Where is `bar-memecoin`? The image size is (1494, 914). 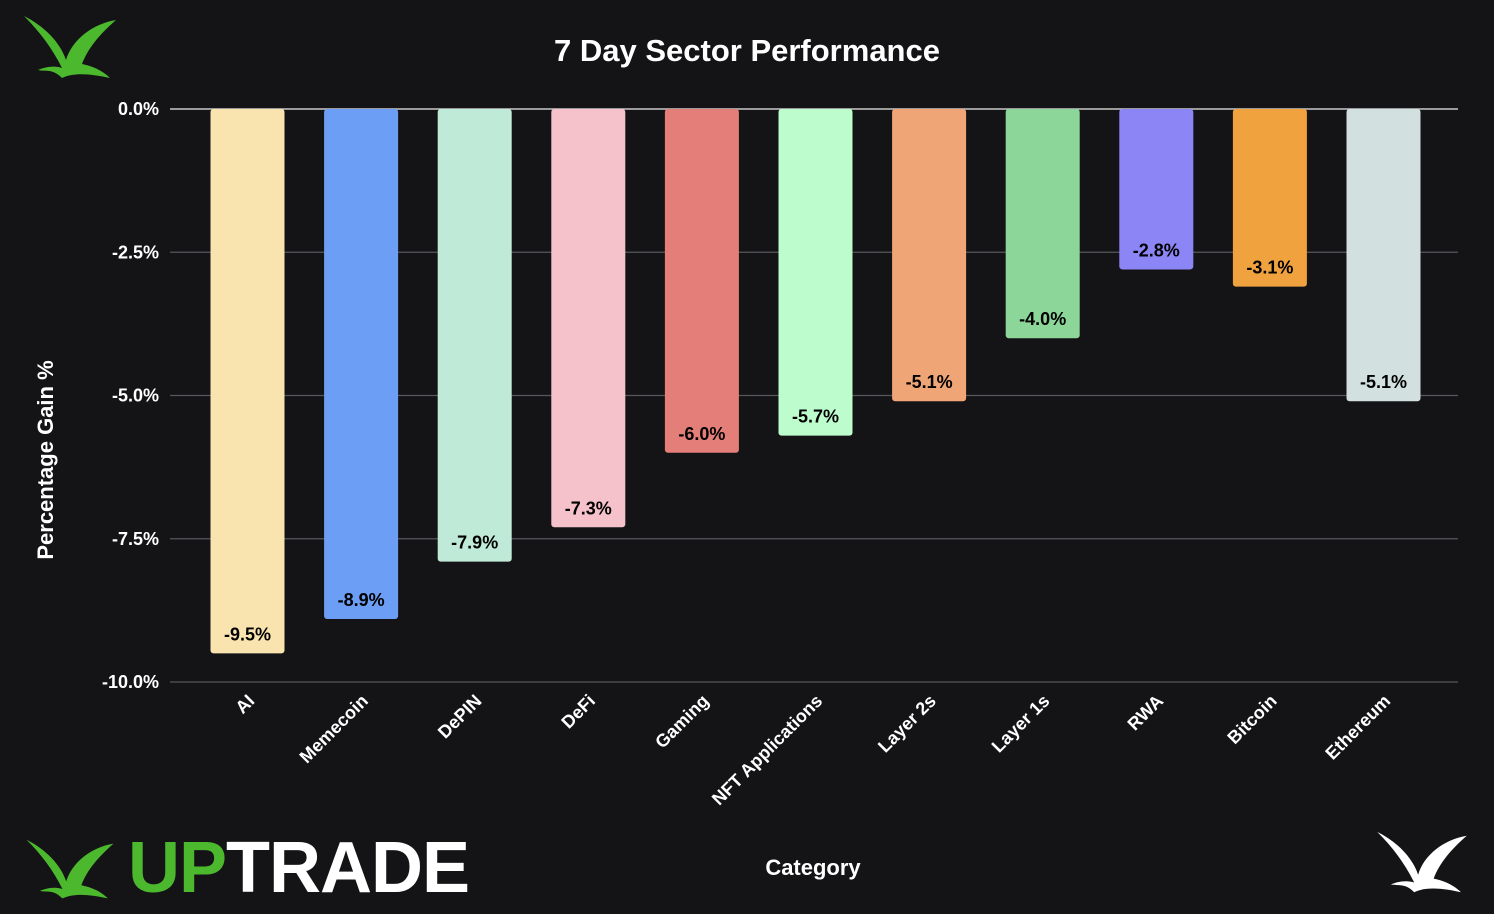 bar-memecoin is located at coordinates (361, 364).